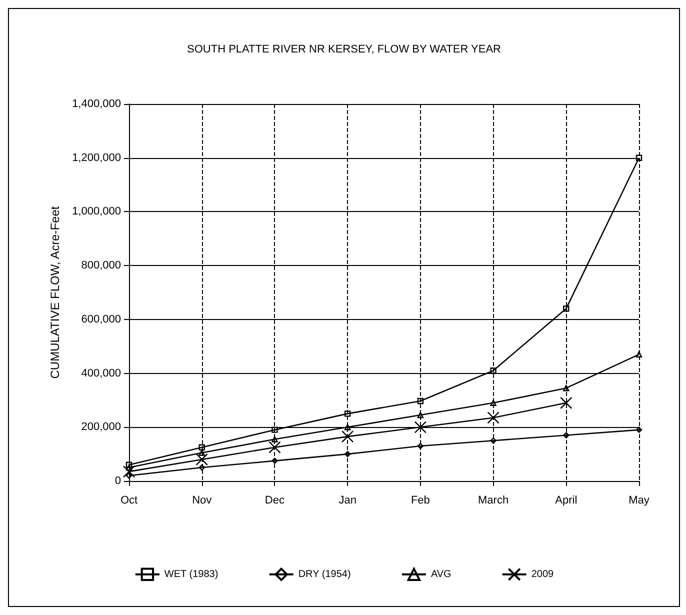 The image size is (686, 615). I want to click on y-tick-label: 400,000, so click(101, 373).